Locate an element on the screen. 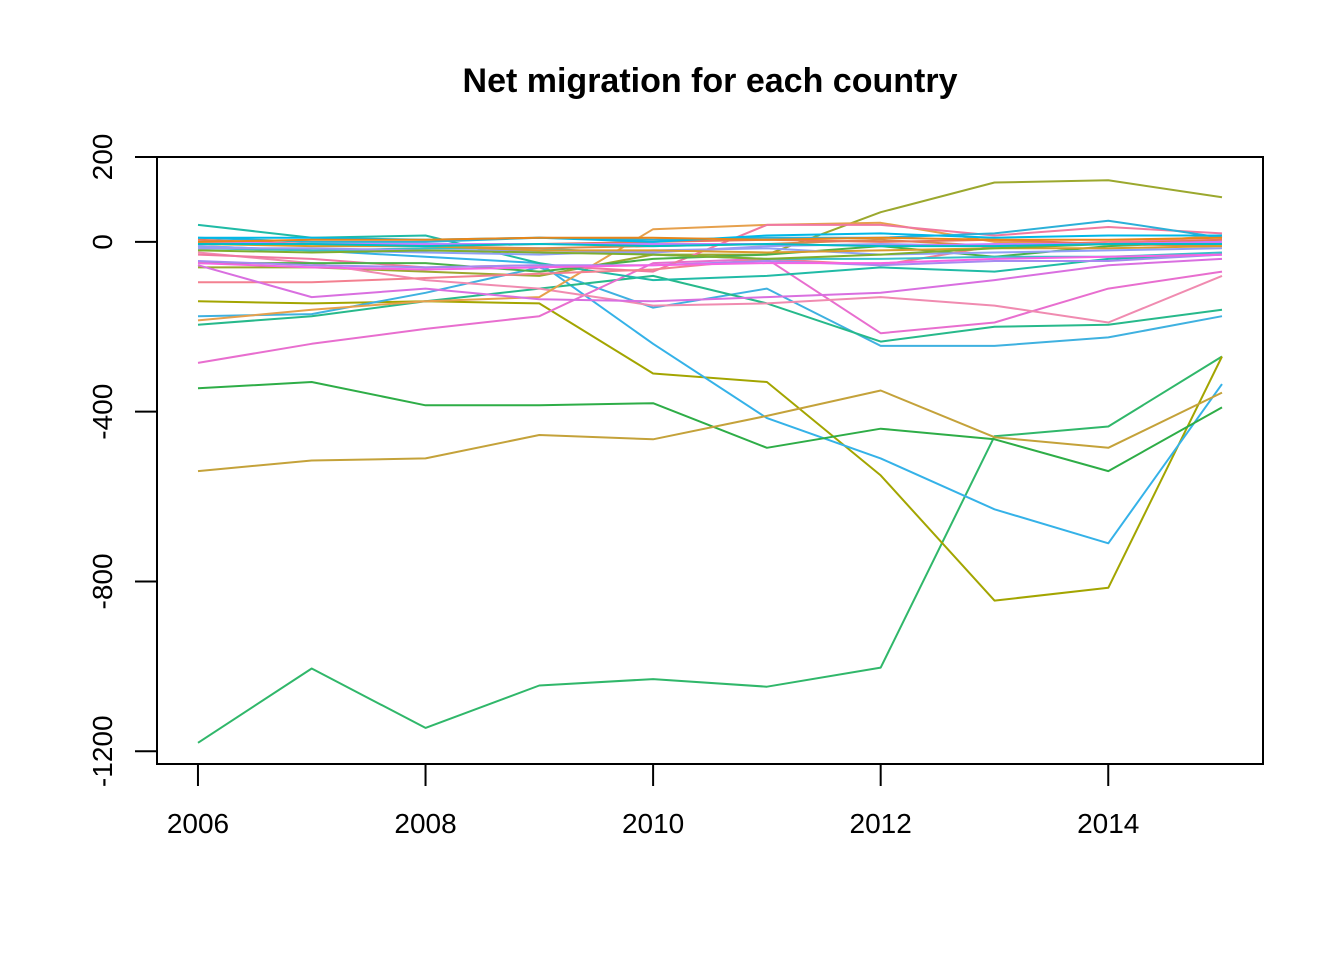 The height and width of the screenshot is (960, 1344). y-tick-label: 200 is located at coordinates (102, 157).